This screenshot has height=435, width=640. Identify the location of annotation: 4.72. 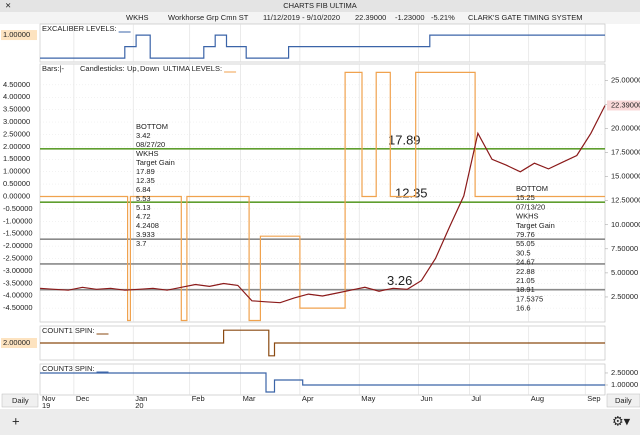
(143, 216).